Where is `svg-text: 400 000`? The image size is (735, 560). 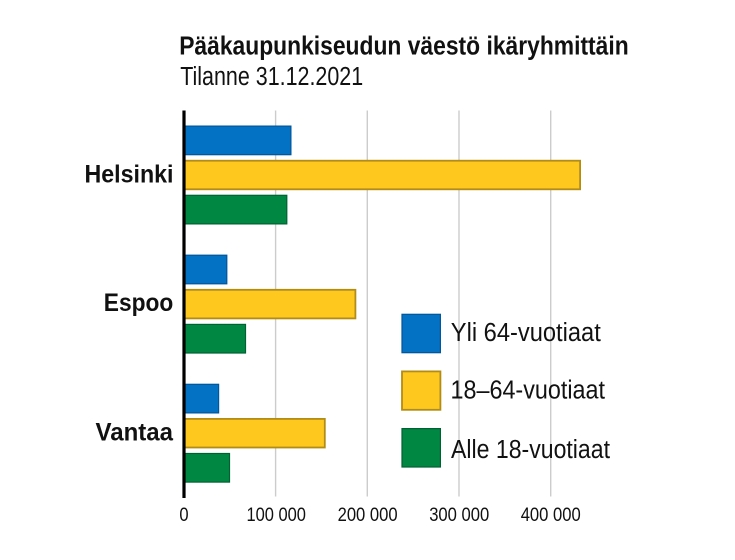 svg-text: 400 000 is located at coordinates (551, 515).